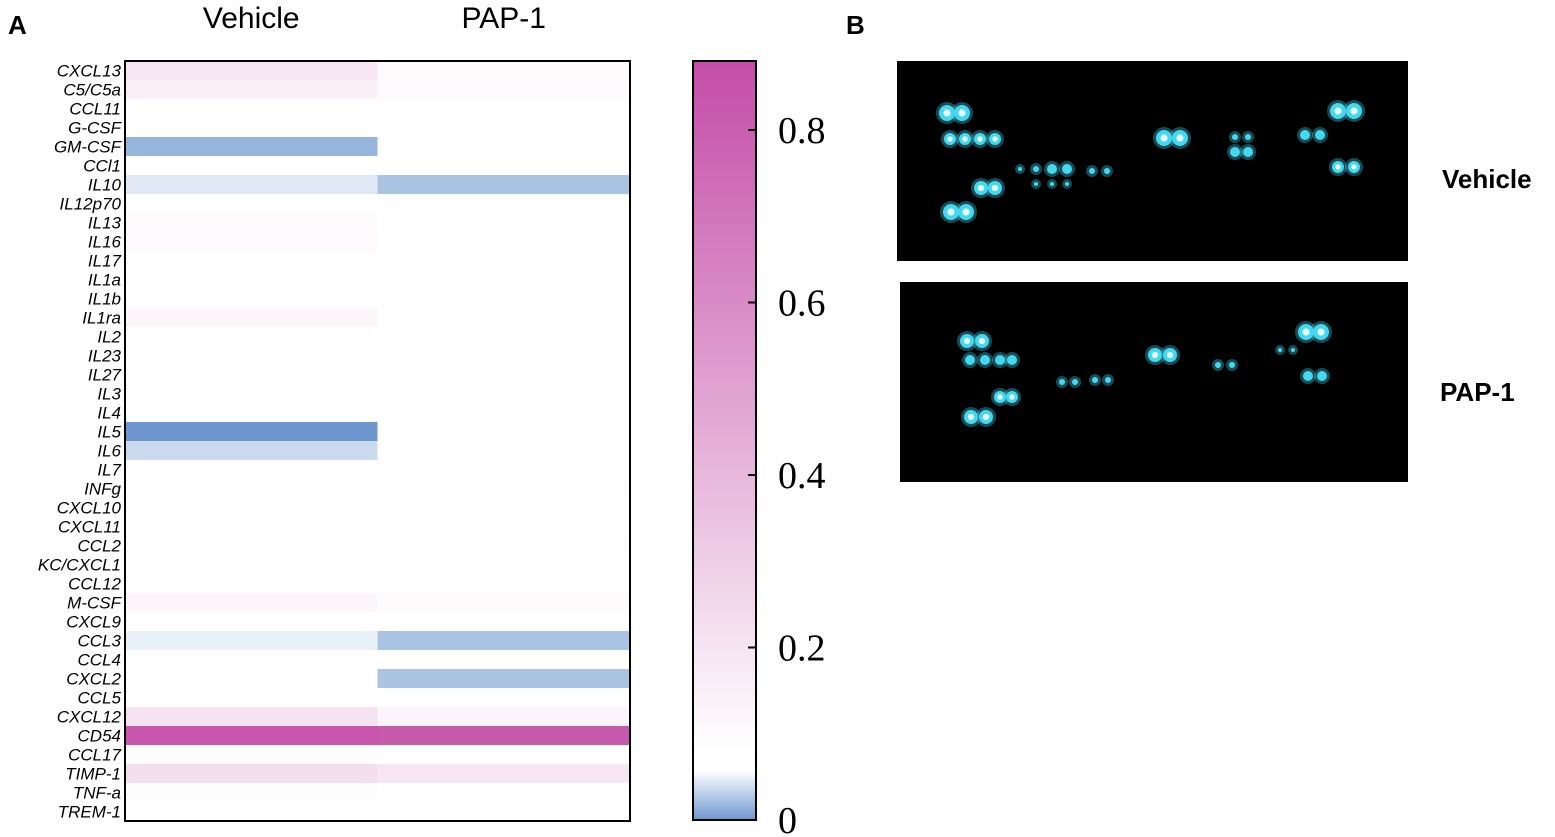 The height and width of the screenshot is (837, 1555). Describe the element at coordinates (1152, 161) in the screenshot. I see `blot-image` at that location.